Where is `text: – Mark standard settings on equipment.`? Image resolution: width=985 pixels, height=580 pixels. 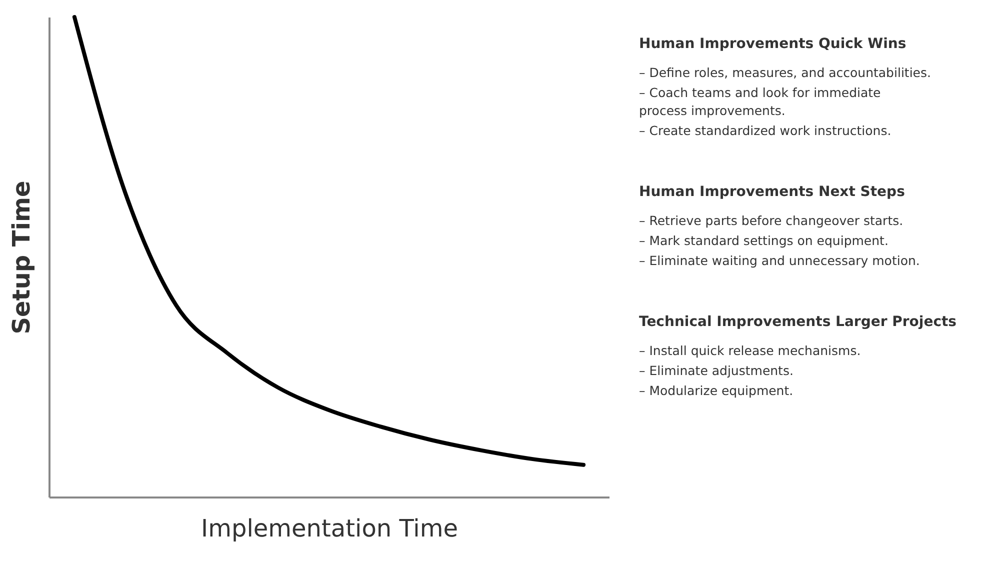 text: – Mark standard settings on equipment. is located at coordinates (763, 240).